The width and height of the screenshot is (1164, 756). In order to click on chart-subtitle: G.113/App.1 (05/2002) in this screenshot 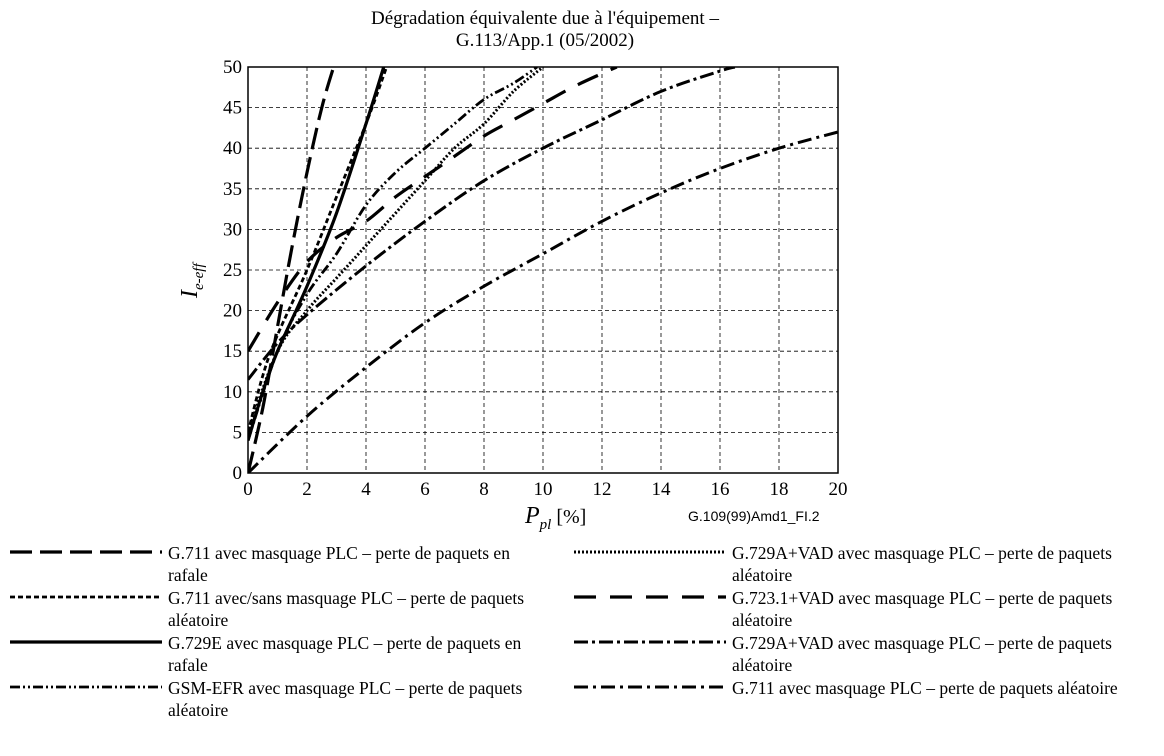, I will do `click(545, 40)`.